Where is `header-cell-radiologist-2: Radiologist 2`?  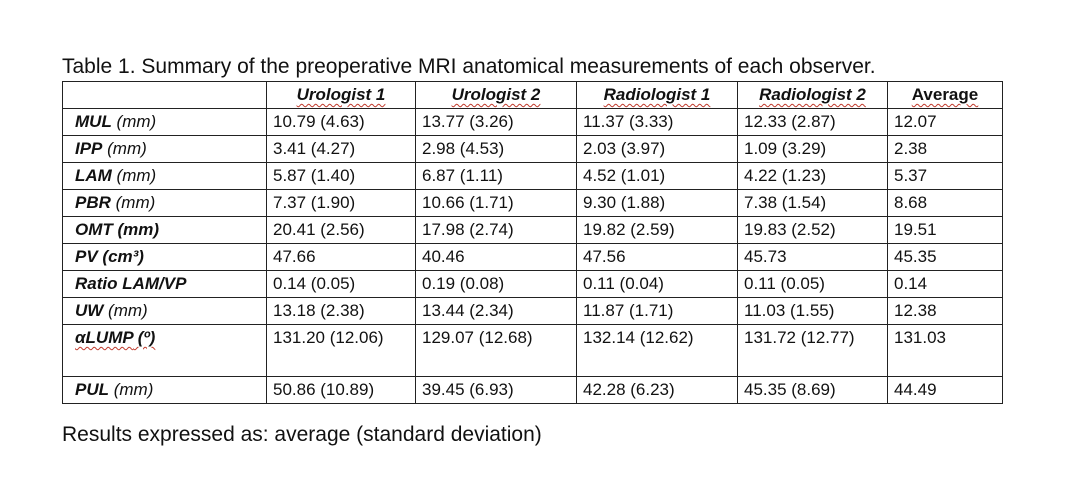
header-cell-radiologist-2: Radiologist 2 is located at coordinates (812, 95).